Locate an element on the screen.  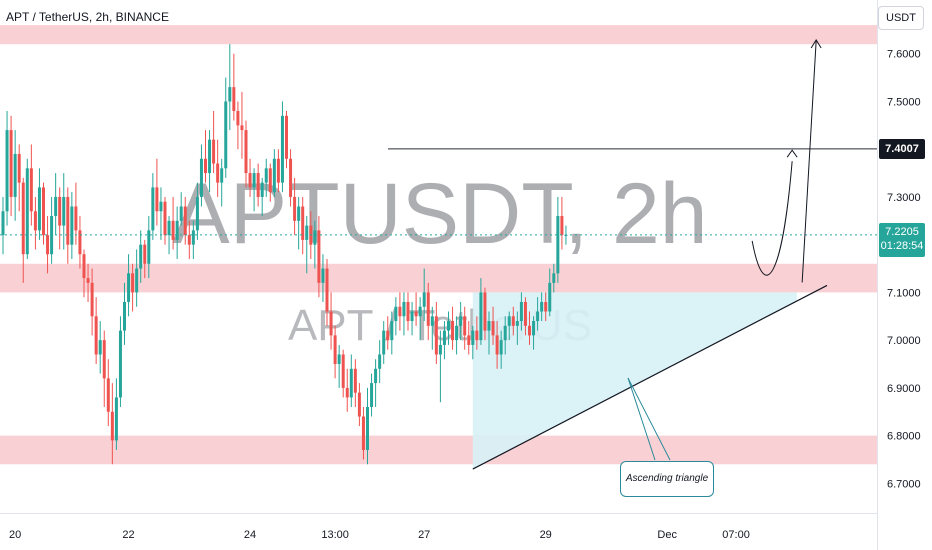
projection-curve is located at coordinates (772, 218).